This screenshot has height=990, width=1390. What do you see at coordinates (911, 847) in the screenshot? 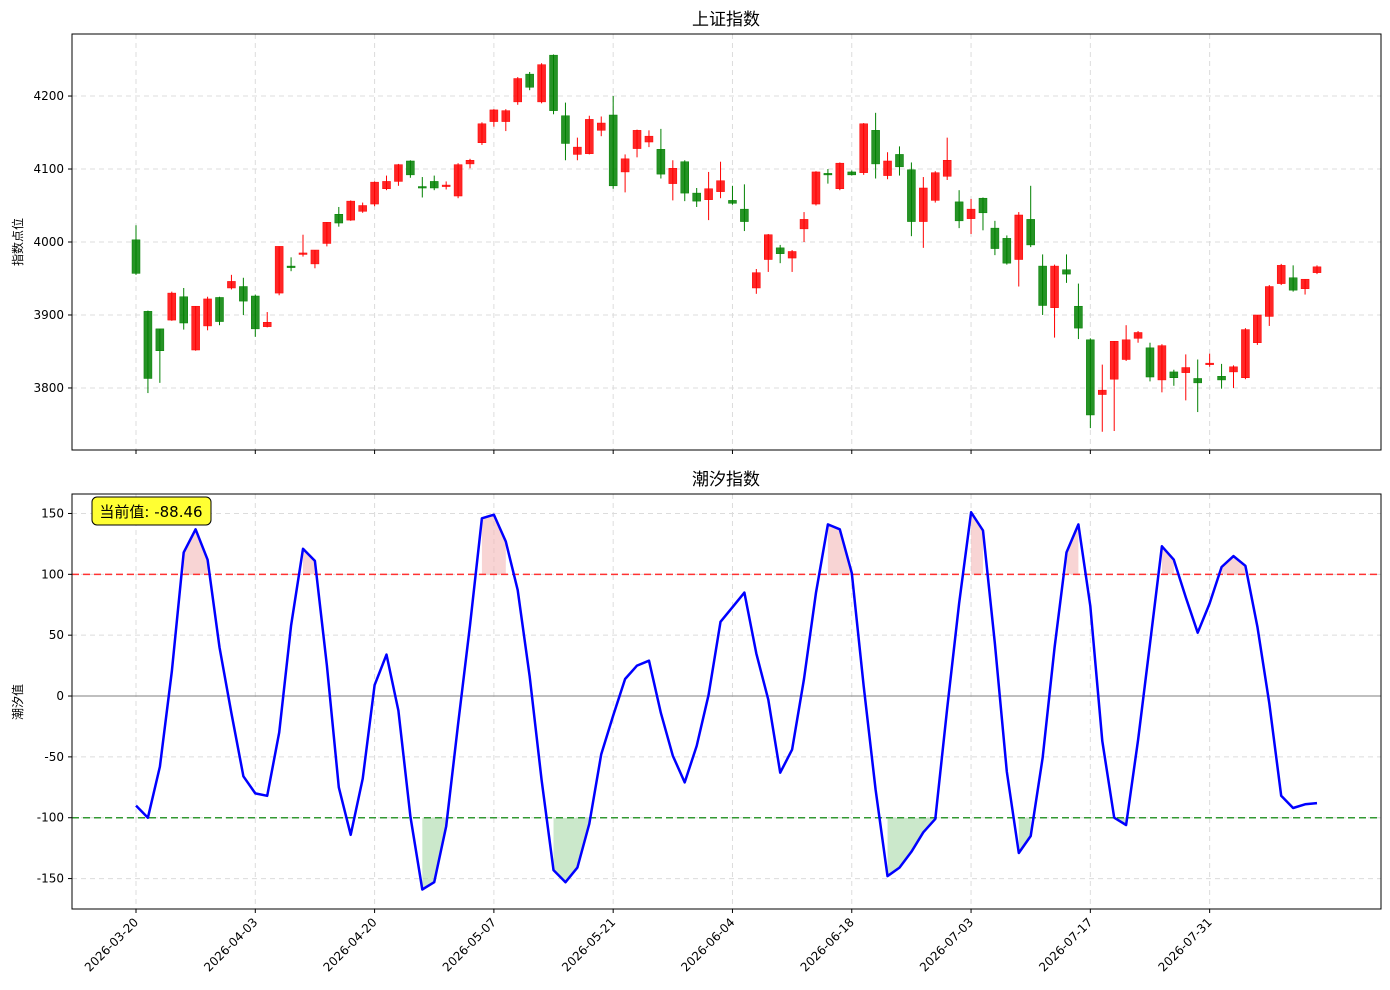
I see `oversold-fill` at bounding box center [911, 847].